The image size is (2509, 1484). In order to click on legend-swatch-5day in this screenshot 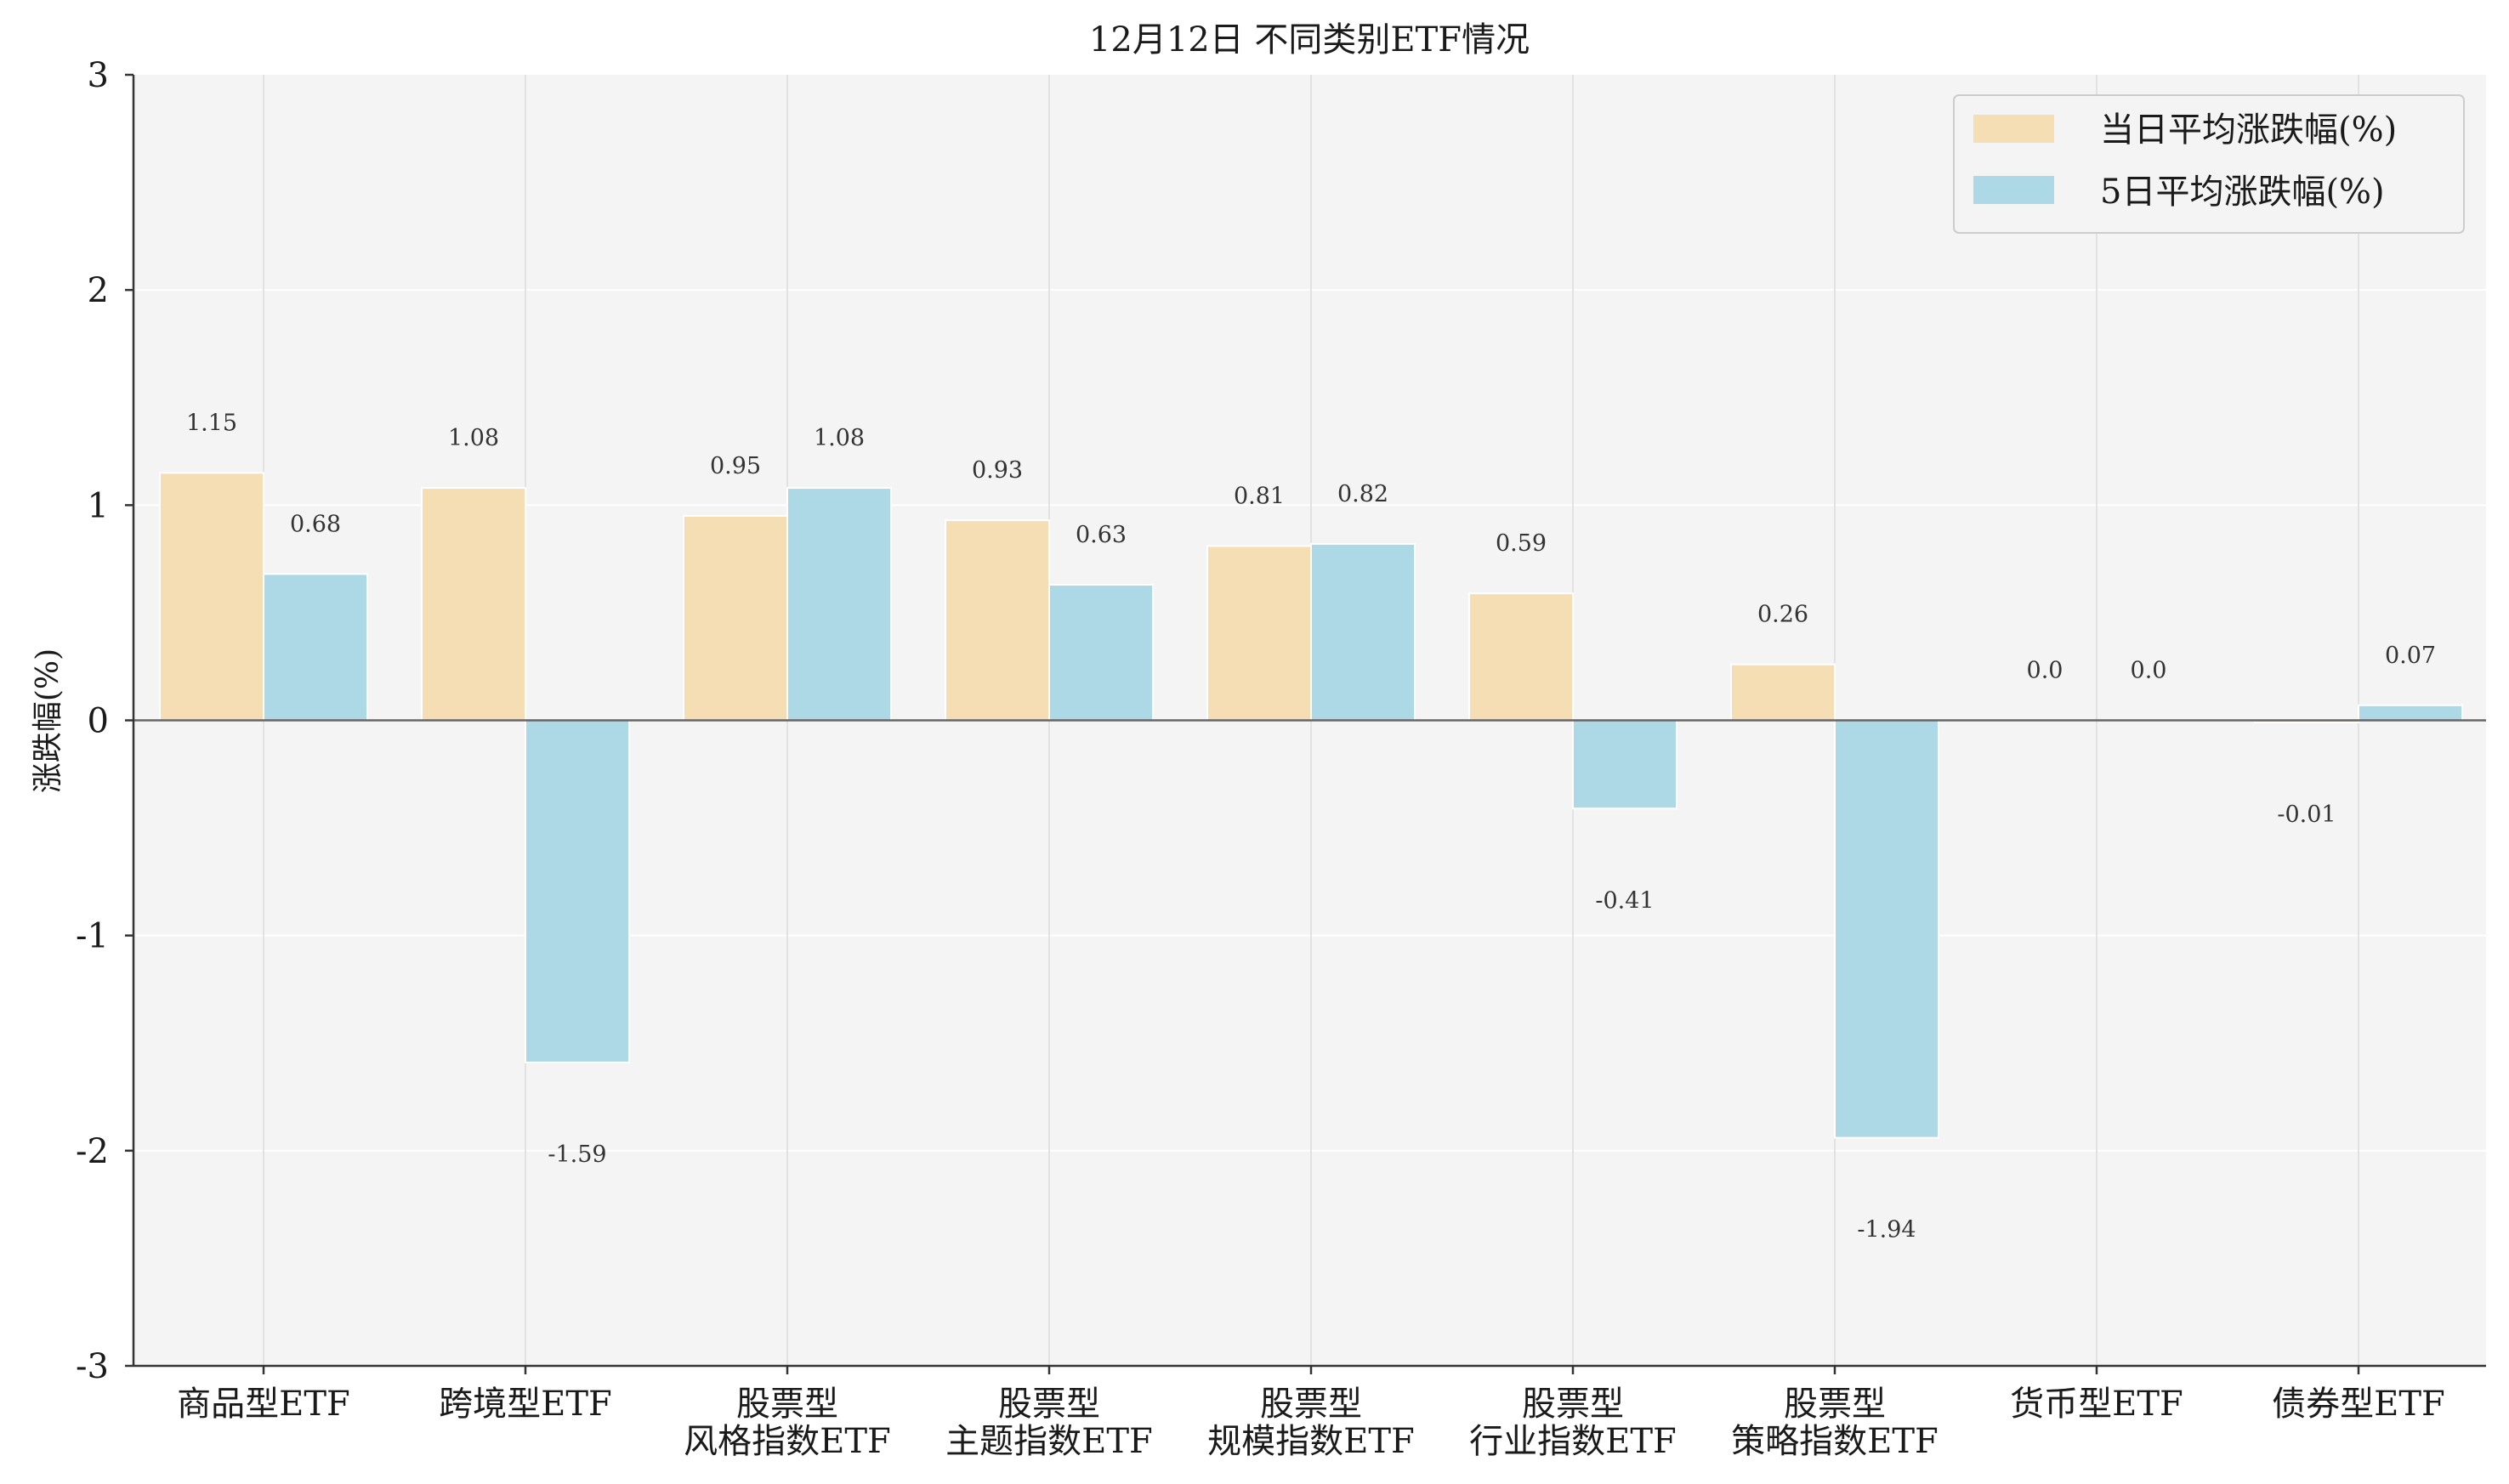, I will do `click(2013, 190)`.